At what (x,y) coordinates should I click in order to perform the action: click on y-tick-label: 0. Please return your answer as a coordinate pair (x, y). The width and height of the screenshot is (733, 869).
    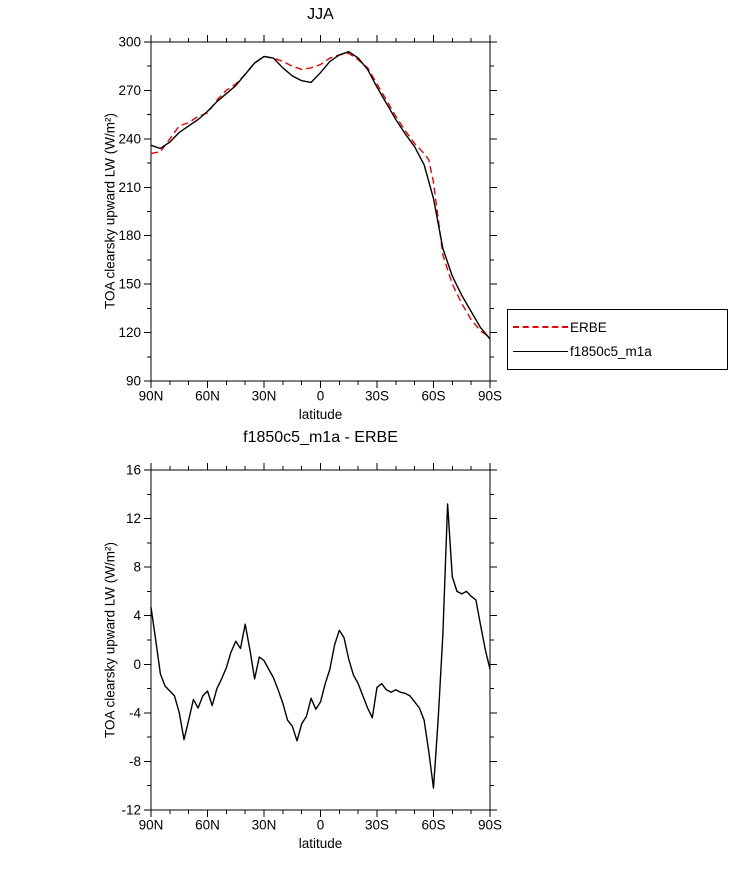
    Looking at the image, I should click on (137, 664).